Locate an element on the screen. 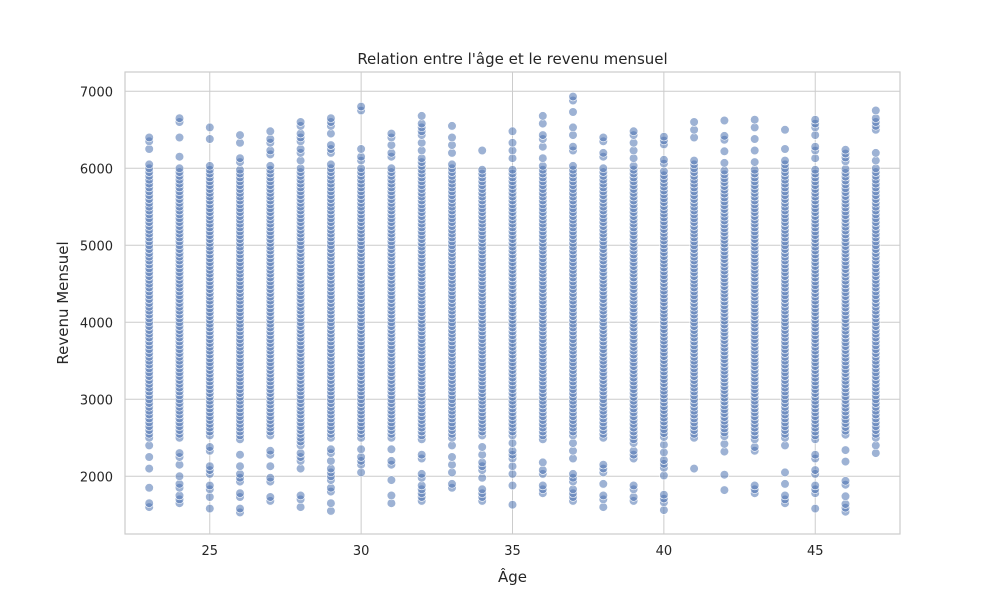 The height and width of the screenshot is (600, 1000). y-tick-label: 7000 is located at coordinates (96, 92).